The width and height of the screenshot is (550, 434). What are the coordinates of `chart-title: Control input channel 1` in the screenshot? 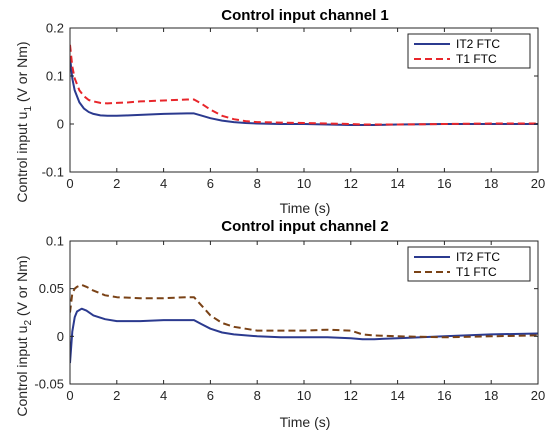 It's located at (305, 15).